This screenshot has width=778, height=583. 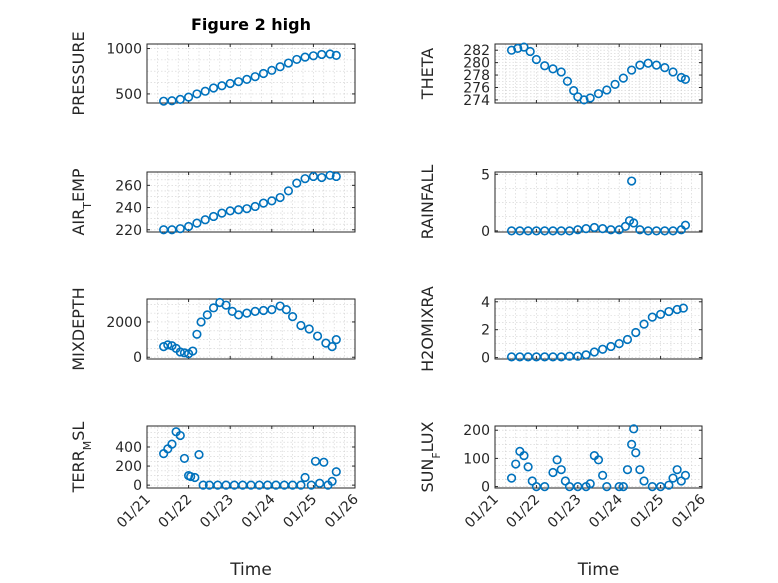 What do you see at coordinates (476, 459) in the screenshot?
I see `y-tick-label: 100` at bounding box center [476, 459].